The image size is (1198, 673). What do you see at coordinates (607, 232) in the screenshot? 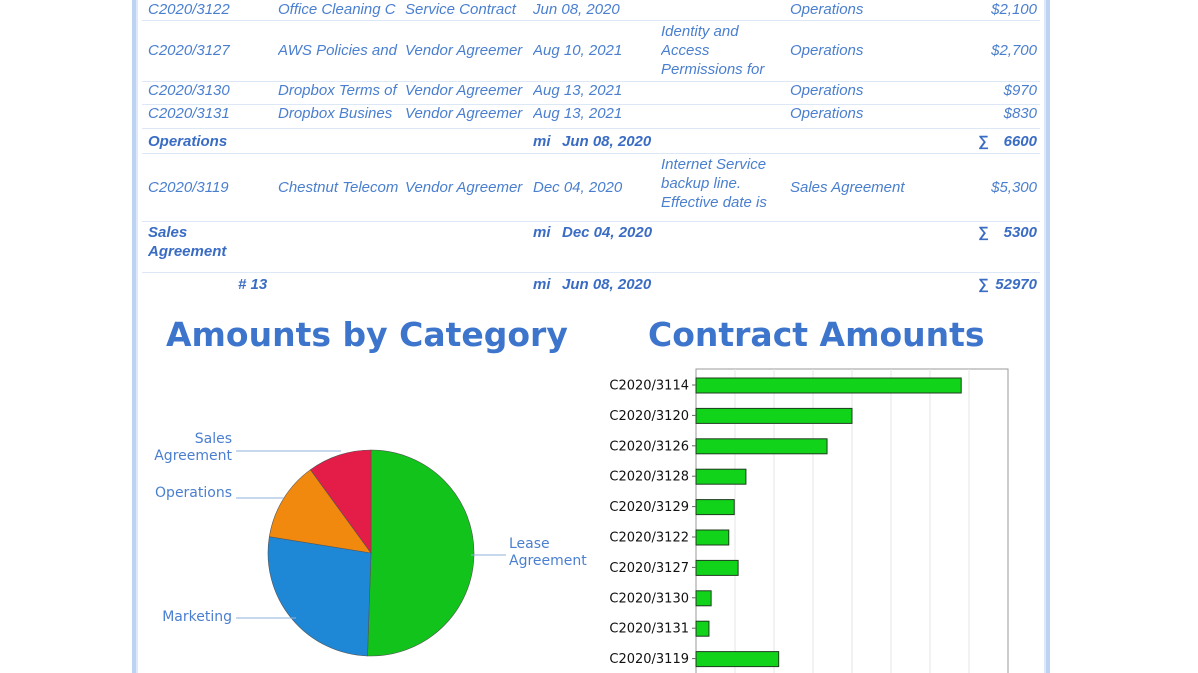
I see `min-date-value: Dec 04, 2020` at bounding box center [607, 232].